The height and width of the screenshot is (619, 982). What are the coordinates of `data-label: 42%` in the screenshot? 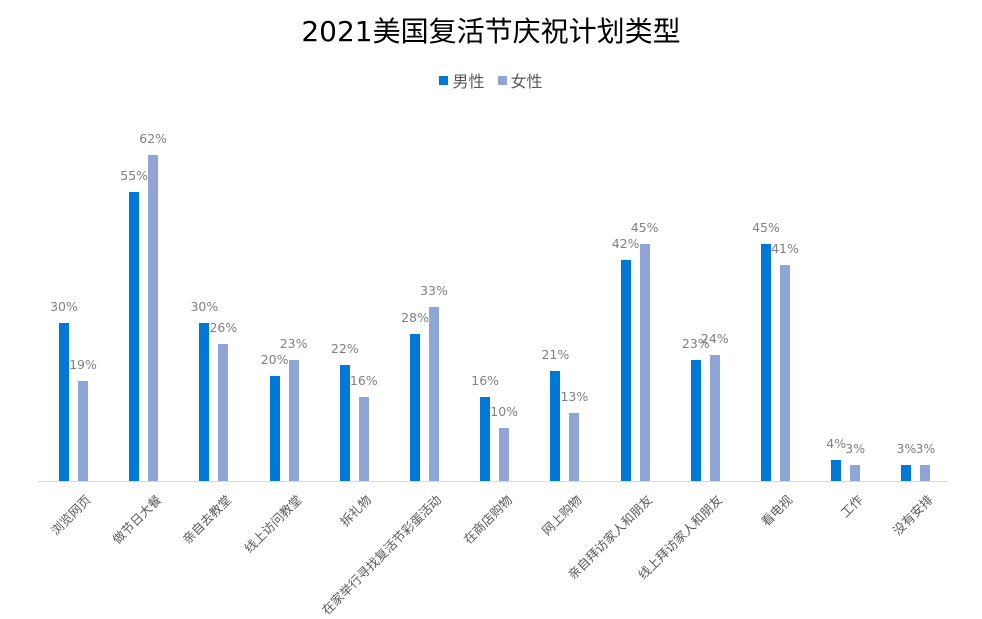 It's located at (625, 244).